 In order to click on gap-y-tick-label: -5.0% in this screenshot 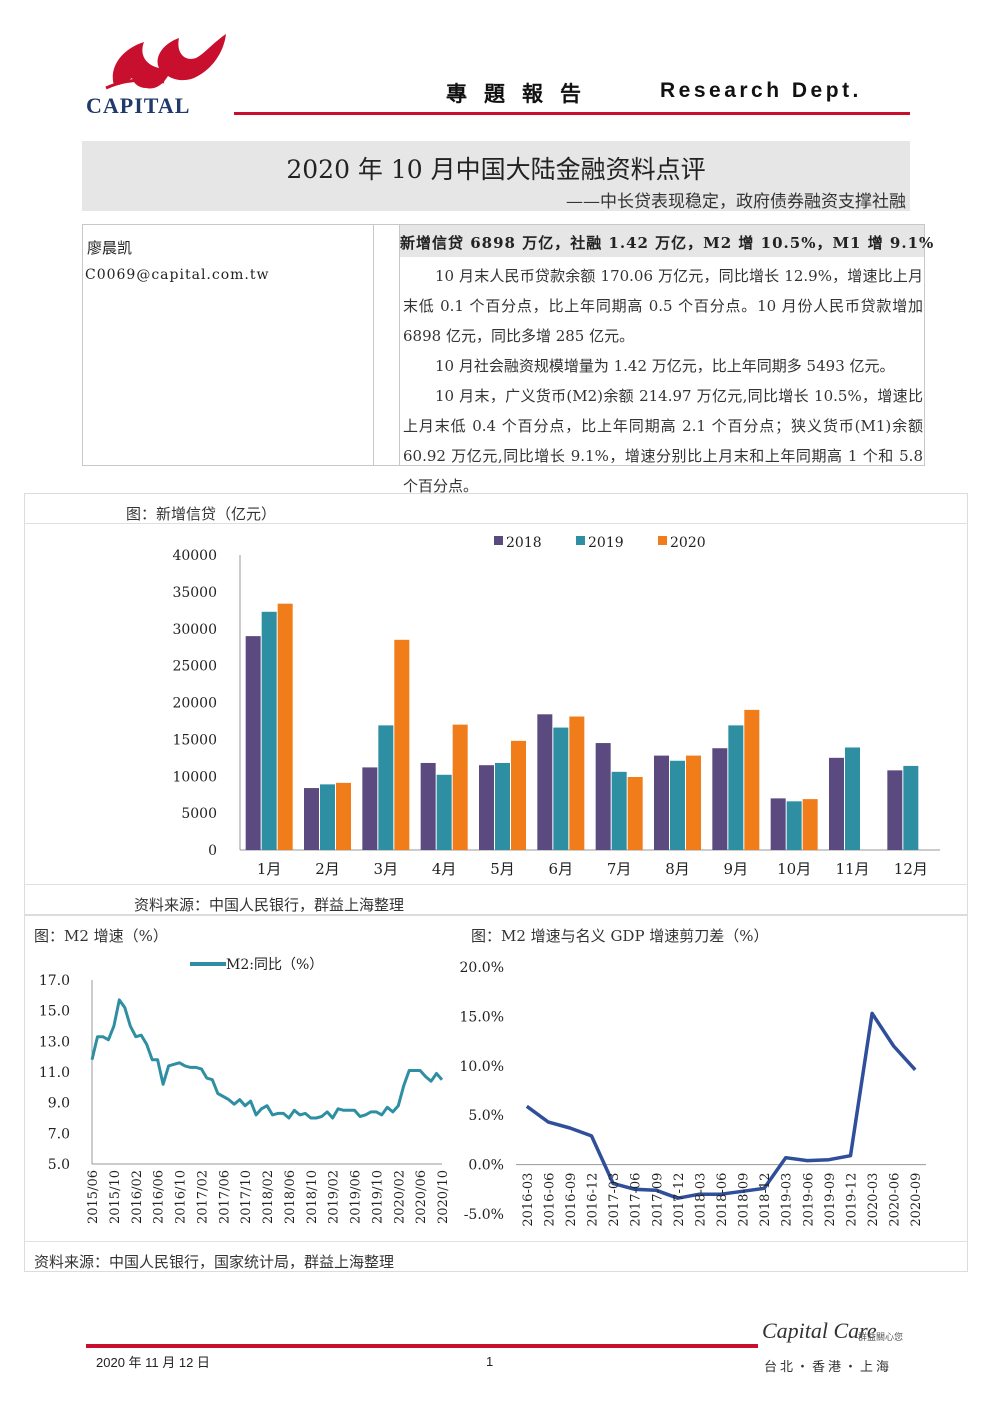, I will do `click(484, 1215)`.